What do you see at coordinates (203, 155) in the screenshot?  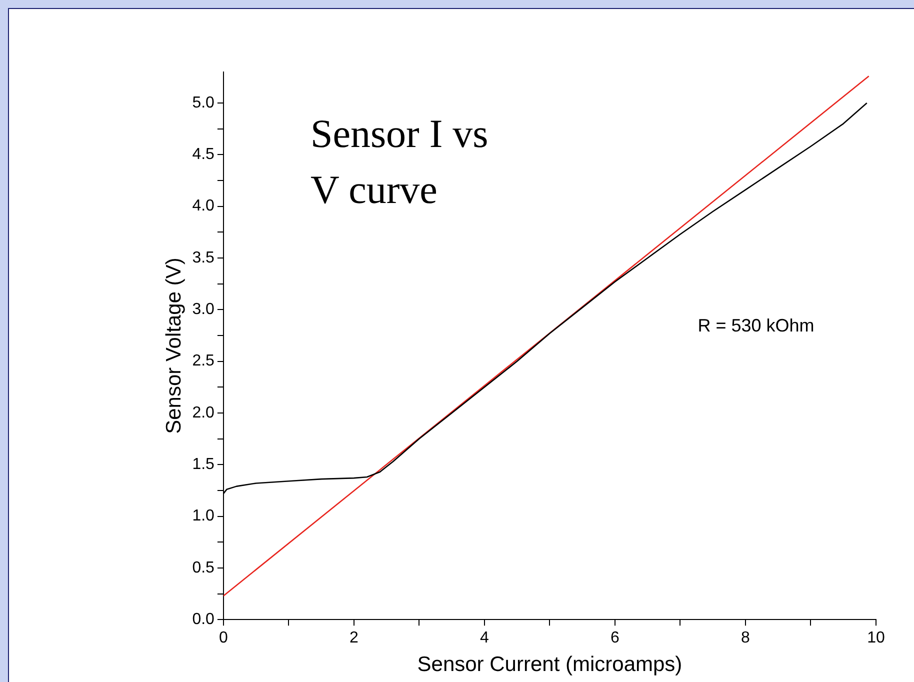 I see `y-tick-label: 4.5` at bounding box center [203, 155].